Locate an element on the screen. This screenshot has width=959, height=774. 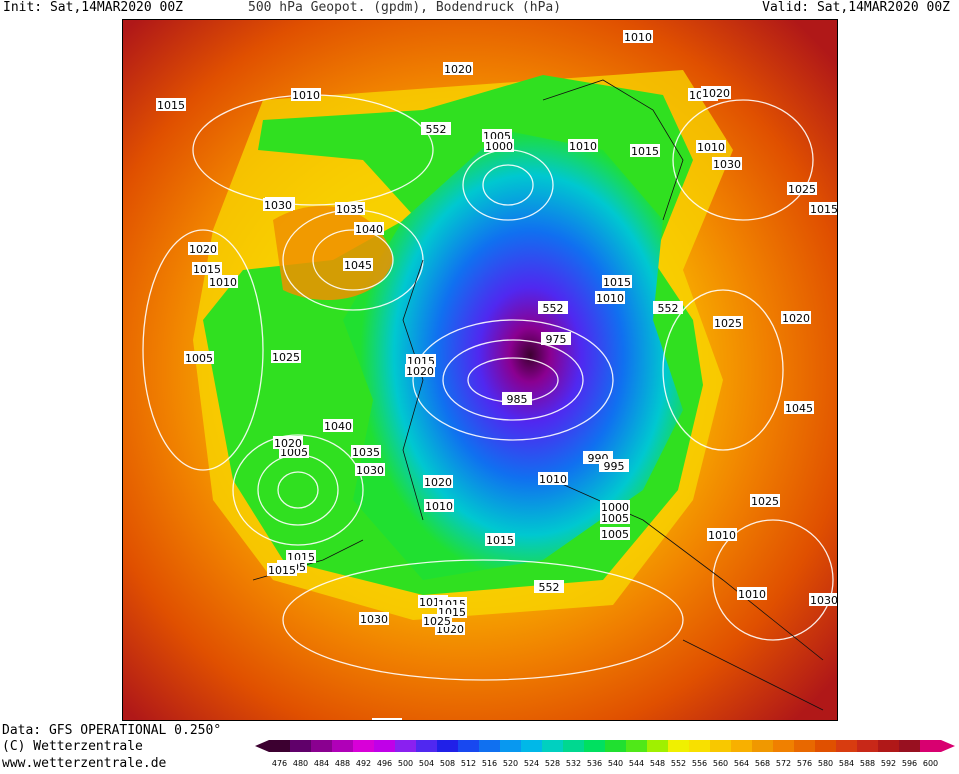
contour-label: 1040 is located at coordinates (369, 229).